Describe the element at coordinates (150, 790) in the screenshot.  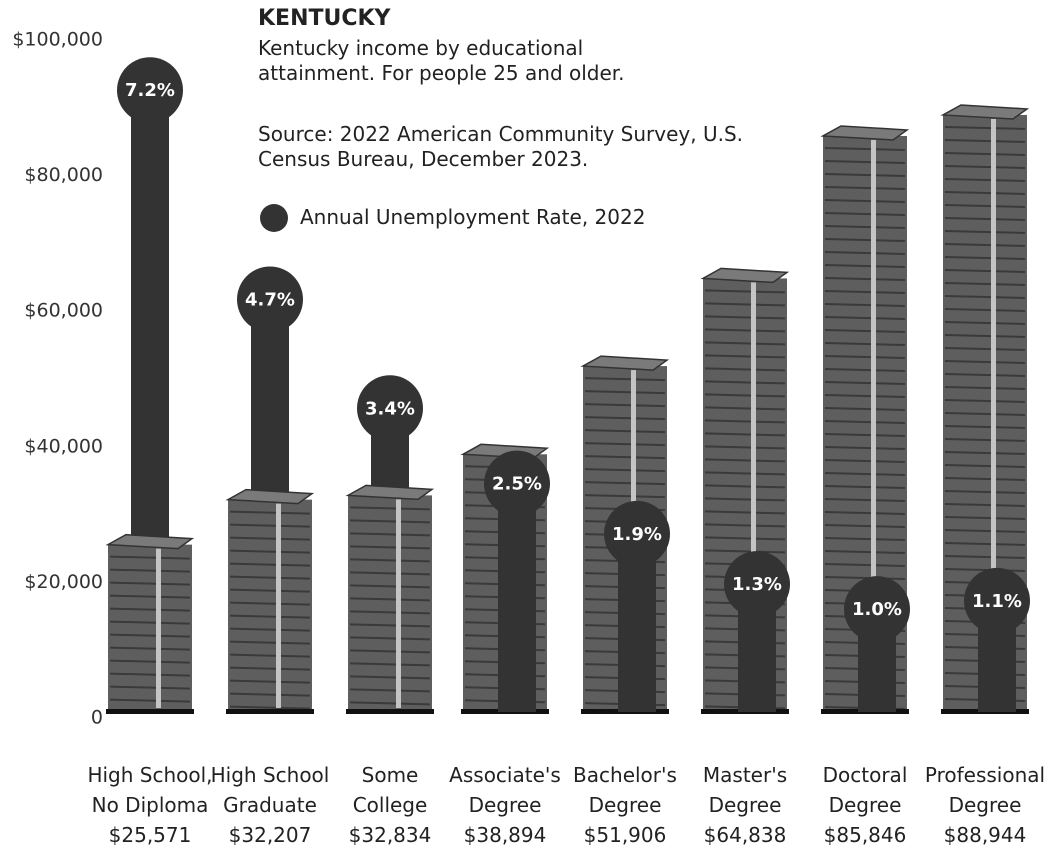
I see `x-tick-label: High School, No Diploma` at that location.